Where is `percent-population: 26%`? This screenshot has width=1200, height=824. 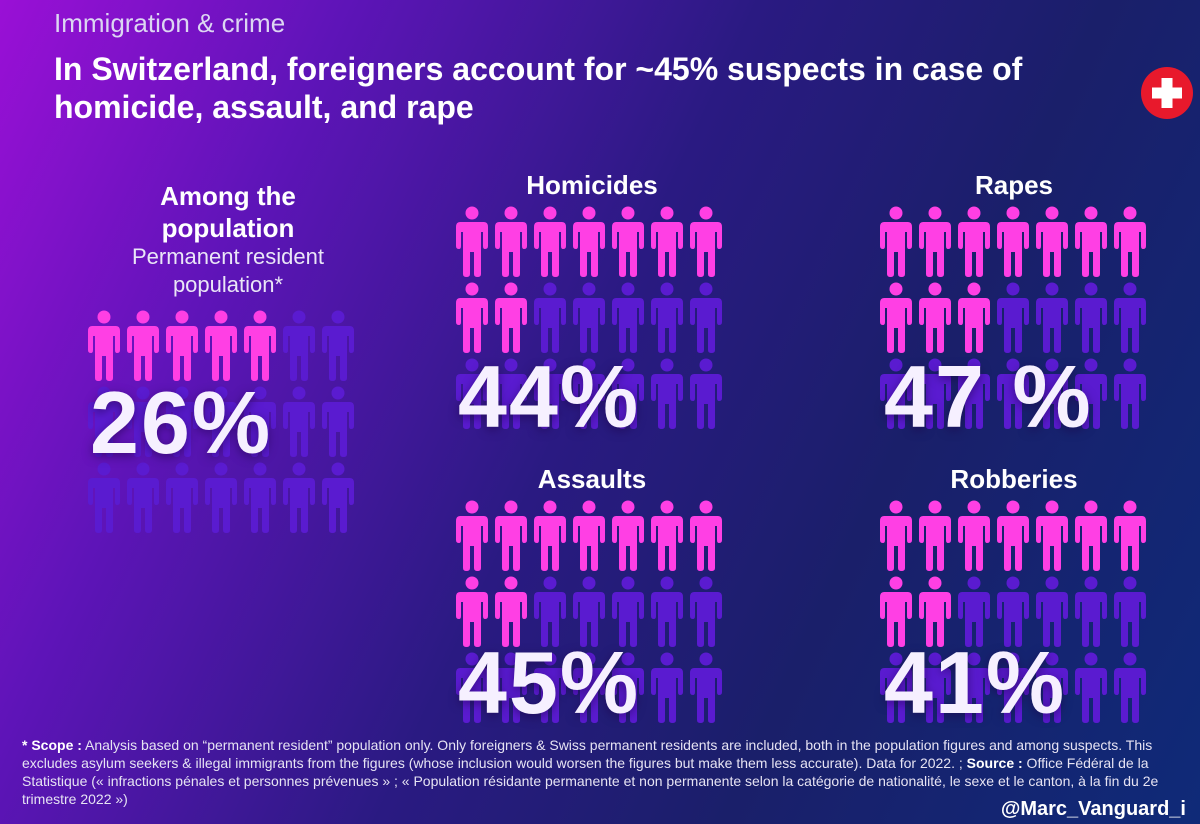 percent-population: 26% is located at coordinates (181, 422).